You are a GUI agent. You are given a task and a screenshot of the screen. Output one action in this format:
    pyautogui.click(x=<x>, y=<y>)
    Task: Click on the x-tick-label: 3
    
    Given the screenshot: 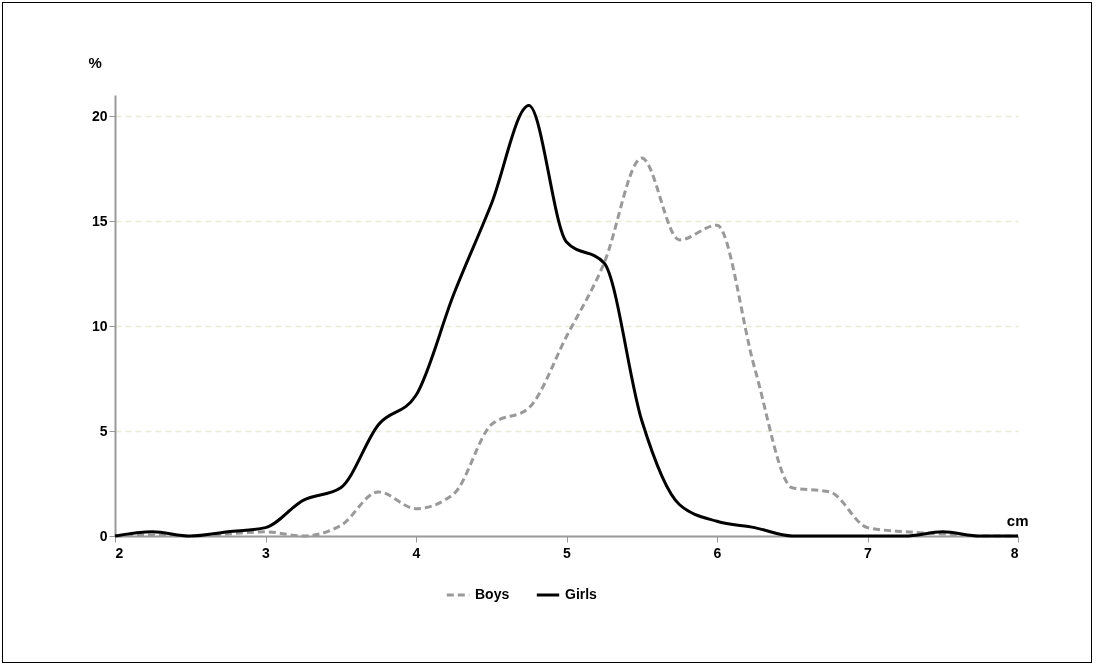 What is the action you would take?
    pyautogui.click(x=266, y=552)
    